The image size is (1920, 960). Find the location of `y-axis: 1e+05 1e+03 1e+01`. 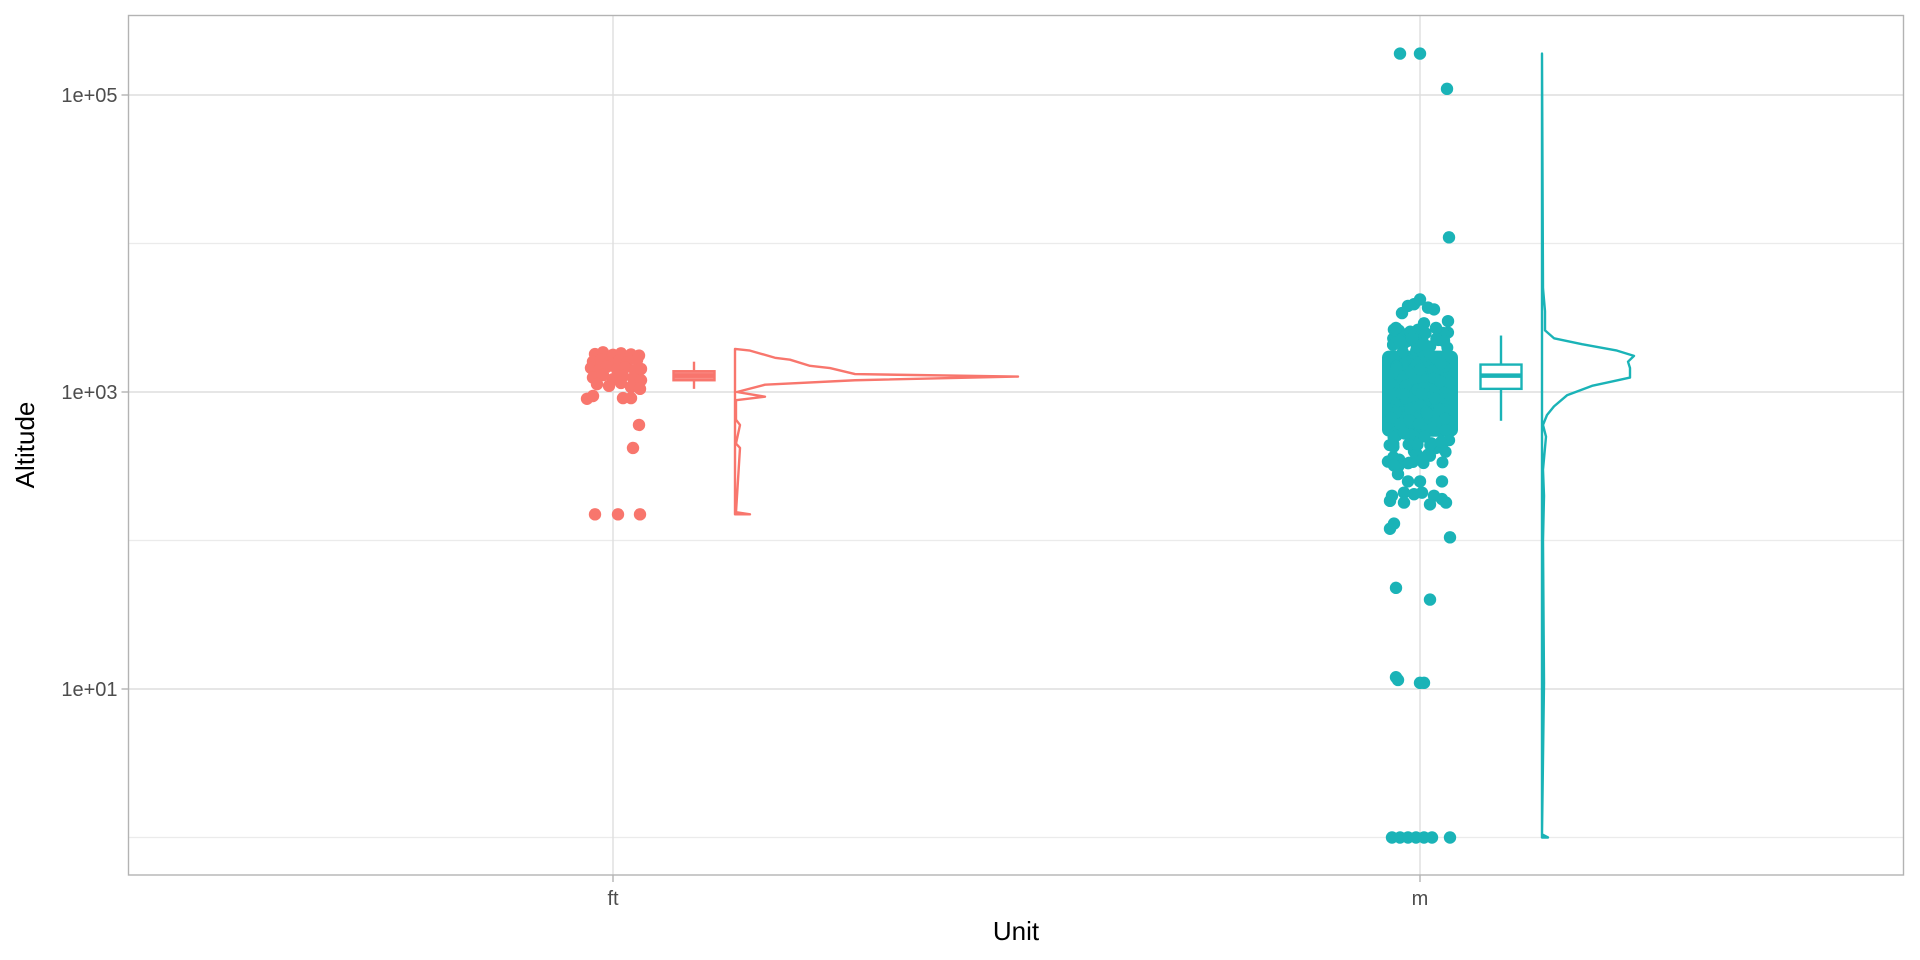

y-axis: 1e+05 1e+03 1e+01 is located at coordinates (95, 393).